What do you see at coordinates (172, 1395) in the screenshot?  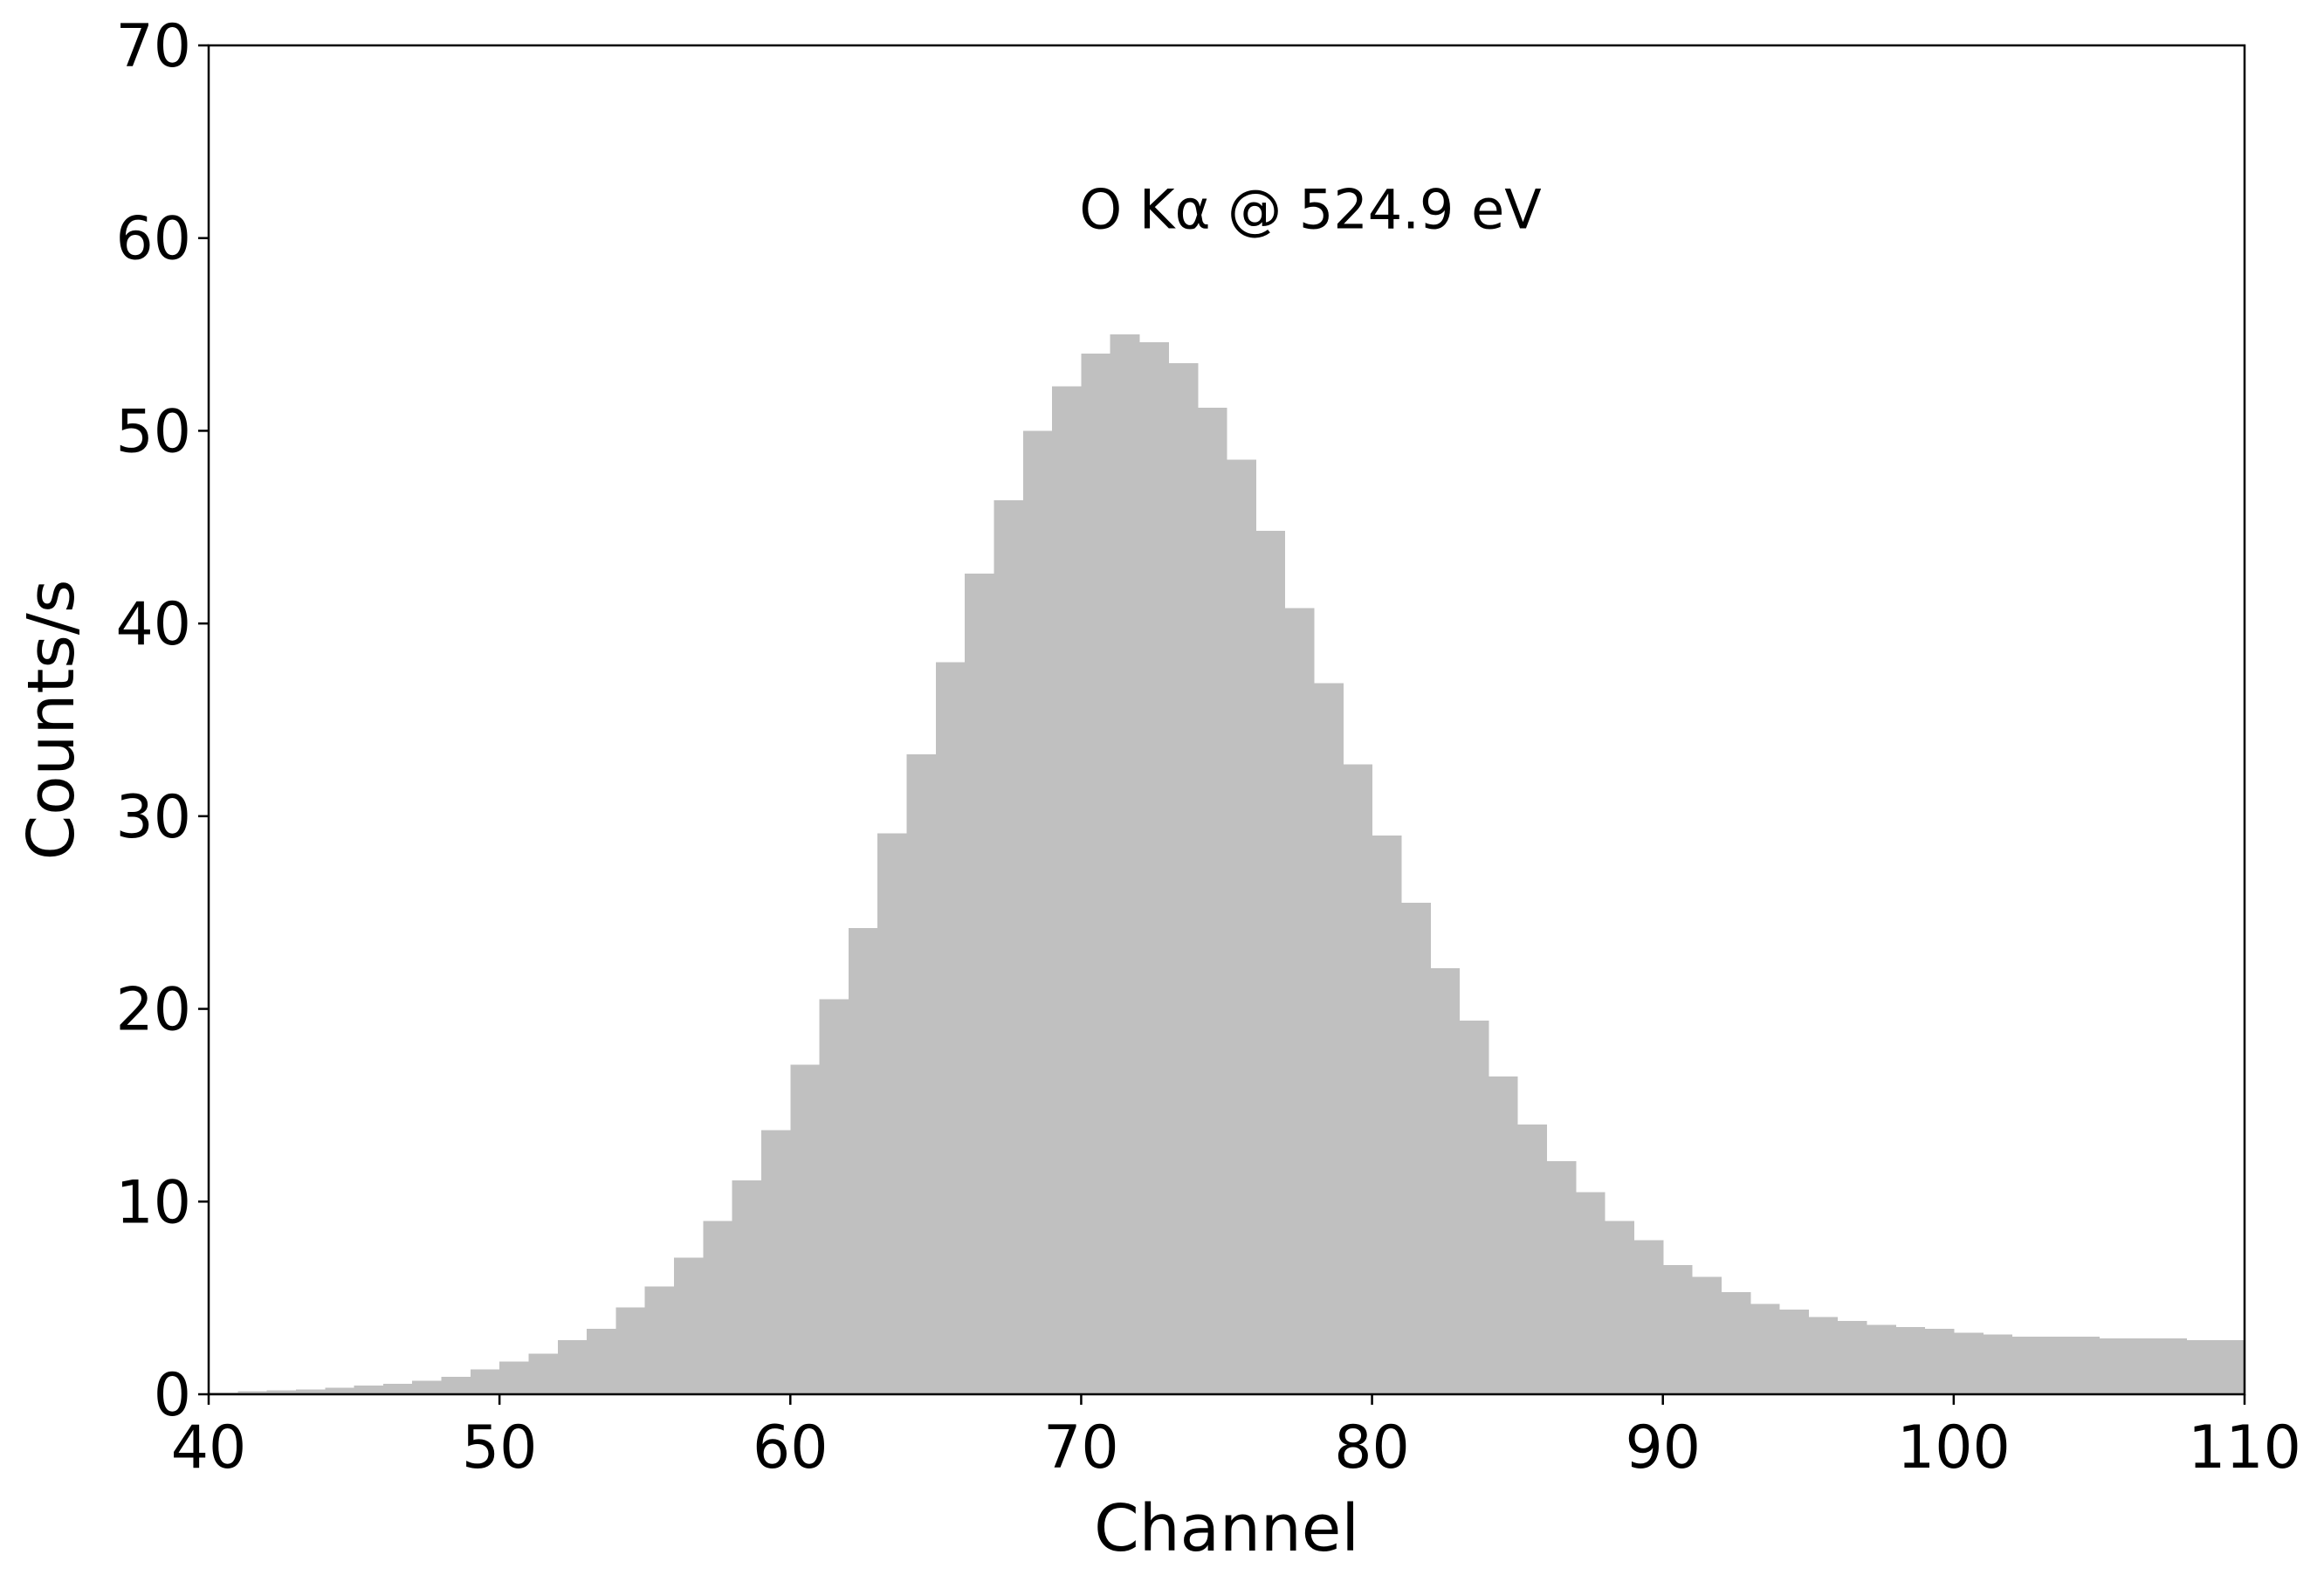 I see `y-tick-label: 0` at bounding box center [172, 1395].